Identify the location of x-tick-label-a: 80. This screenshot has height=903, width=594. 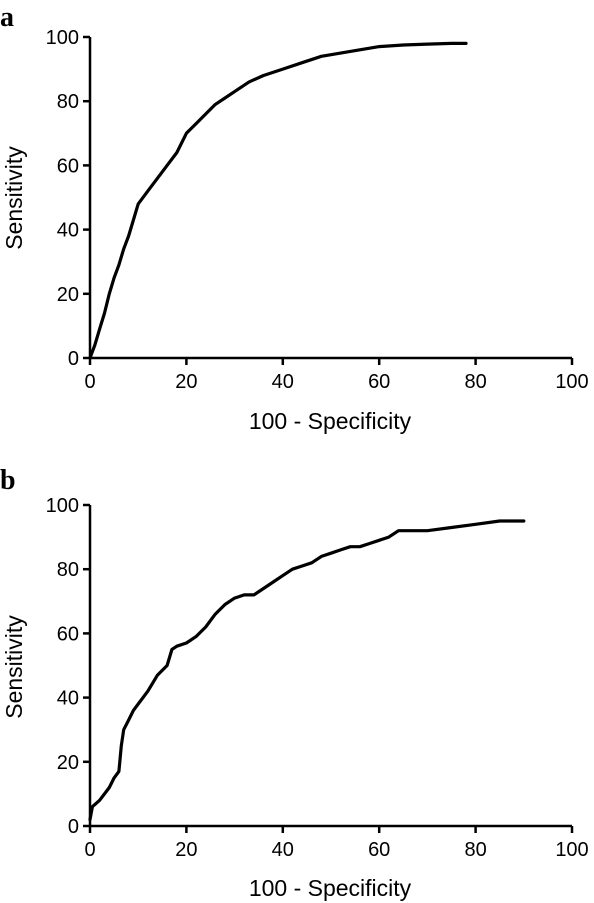
(475, 382).